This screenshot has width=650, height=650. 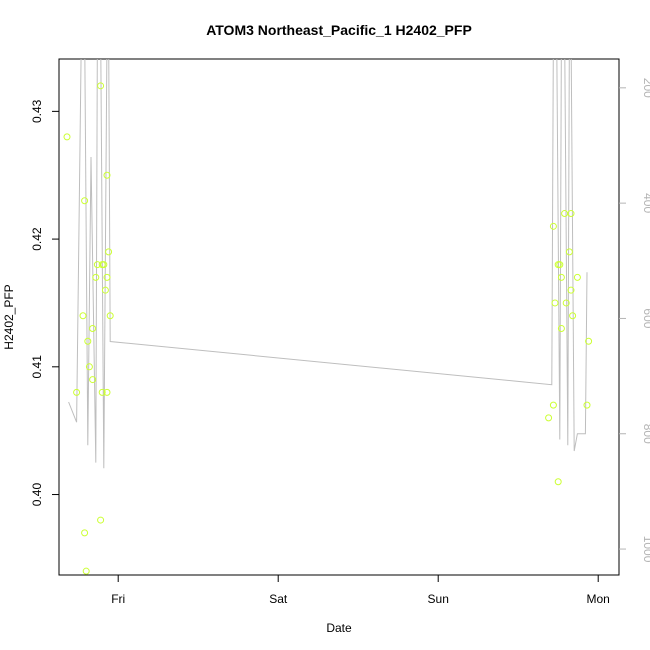 I want to click on y2-tick-label-3: 800, so click(x=645, y=434).